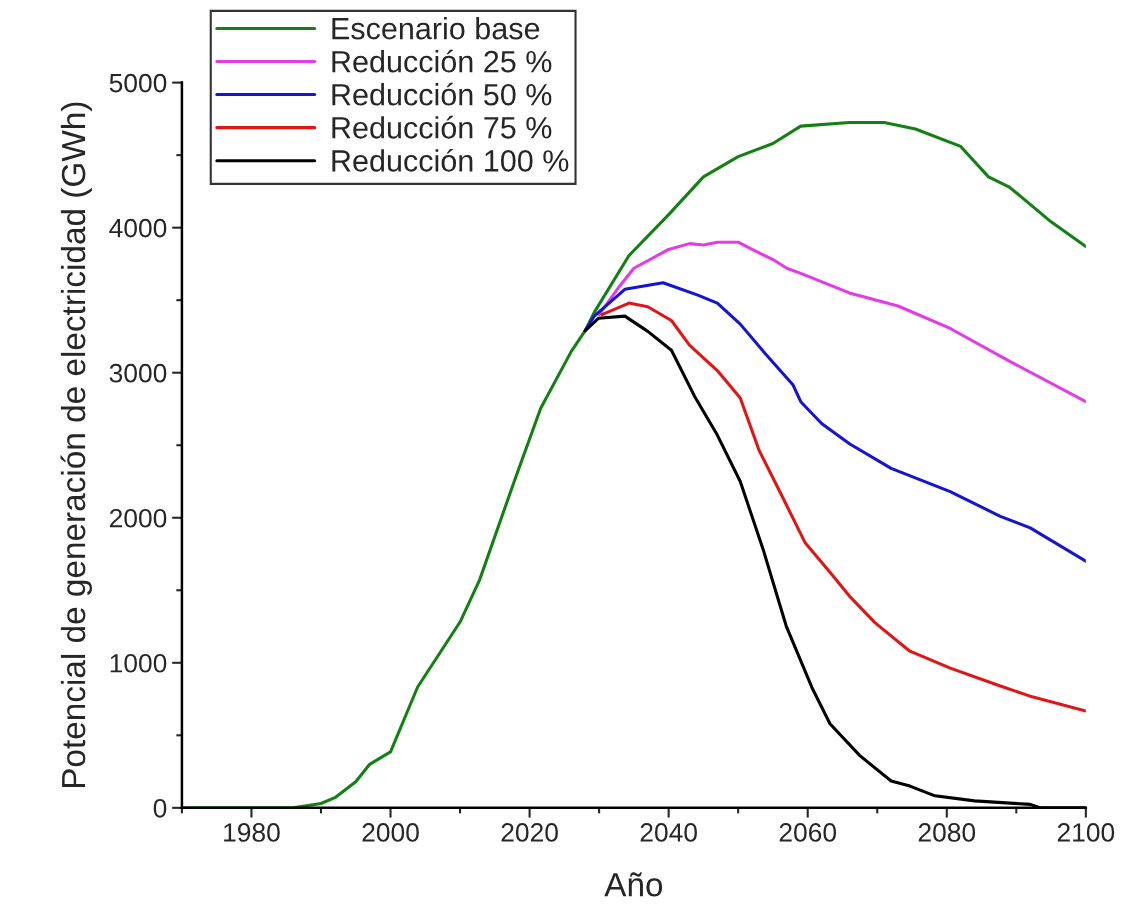 The image size is (1137, 918). I want to click on y-tick-label: 3000, so click(138, 373).